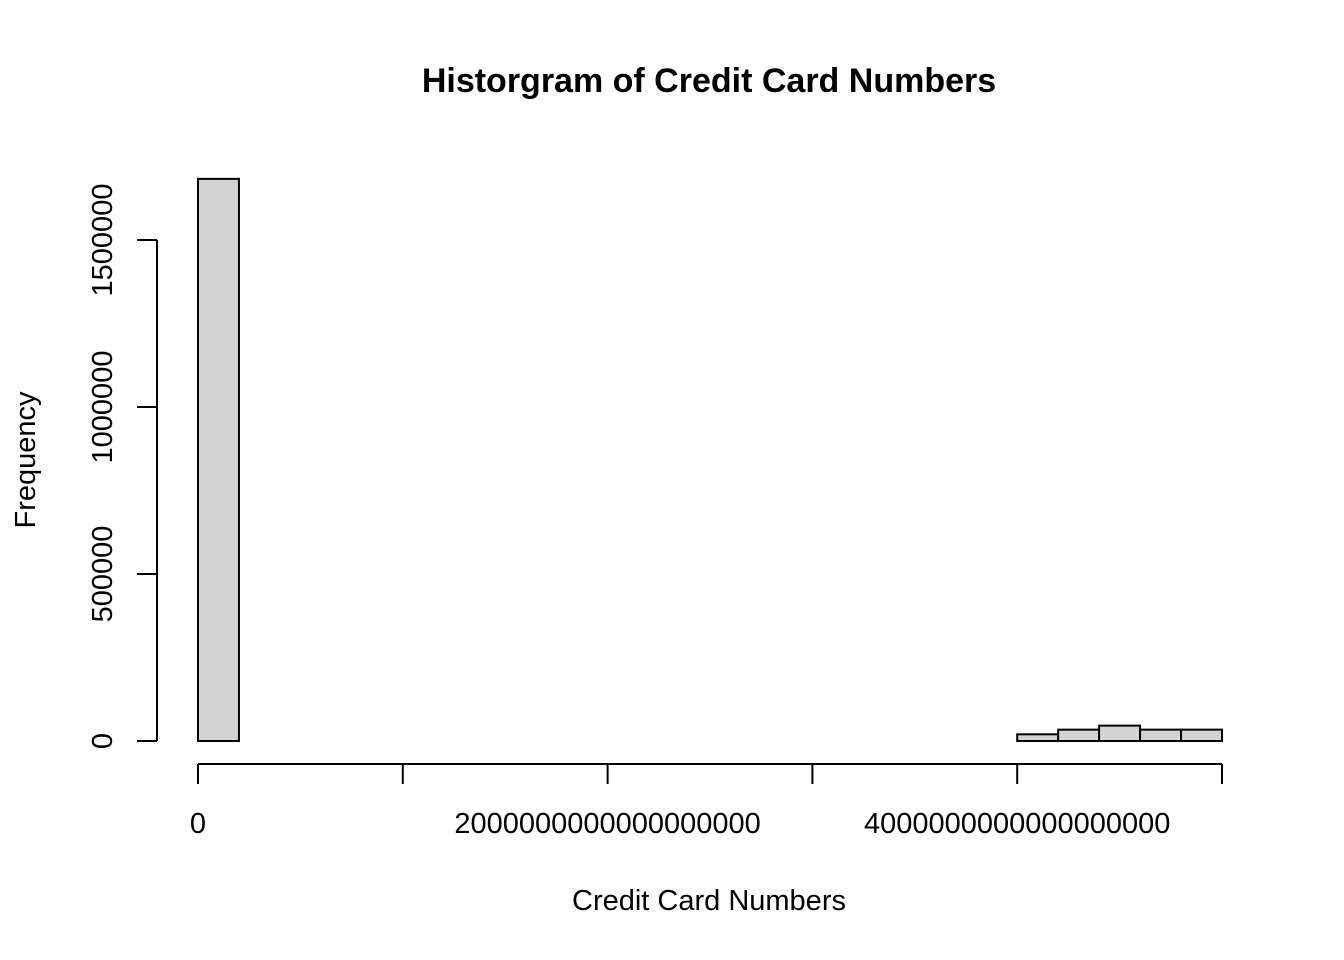 The image size is (1344, 960). I want to click on x-tick-label: 4000000000000000000, so click(1017, 824).